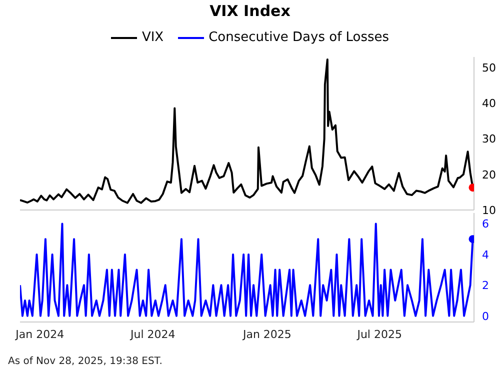  What do you see at coordinates (485, 316) in the screenshot?
I see `y-tick-label: 0` at bounding box center [485, 316].